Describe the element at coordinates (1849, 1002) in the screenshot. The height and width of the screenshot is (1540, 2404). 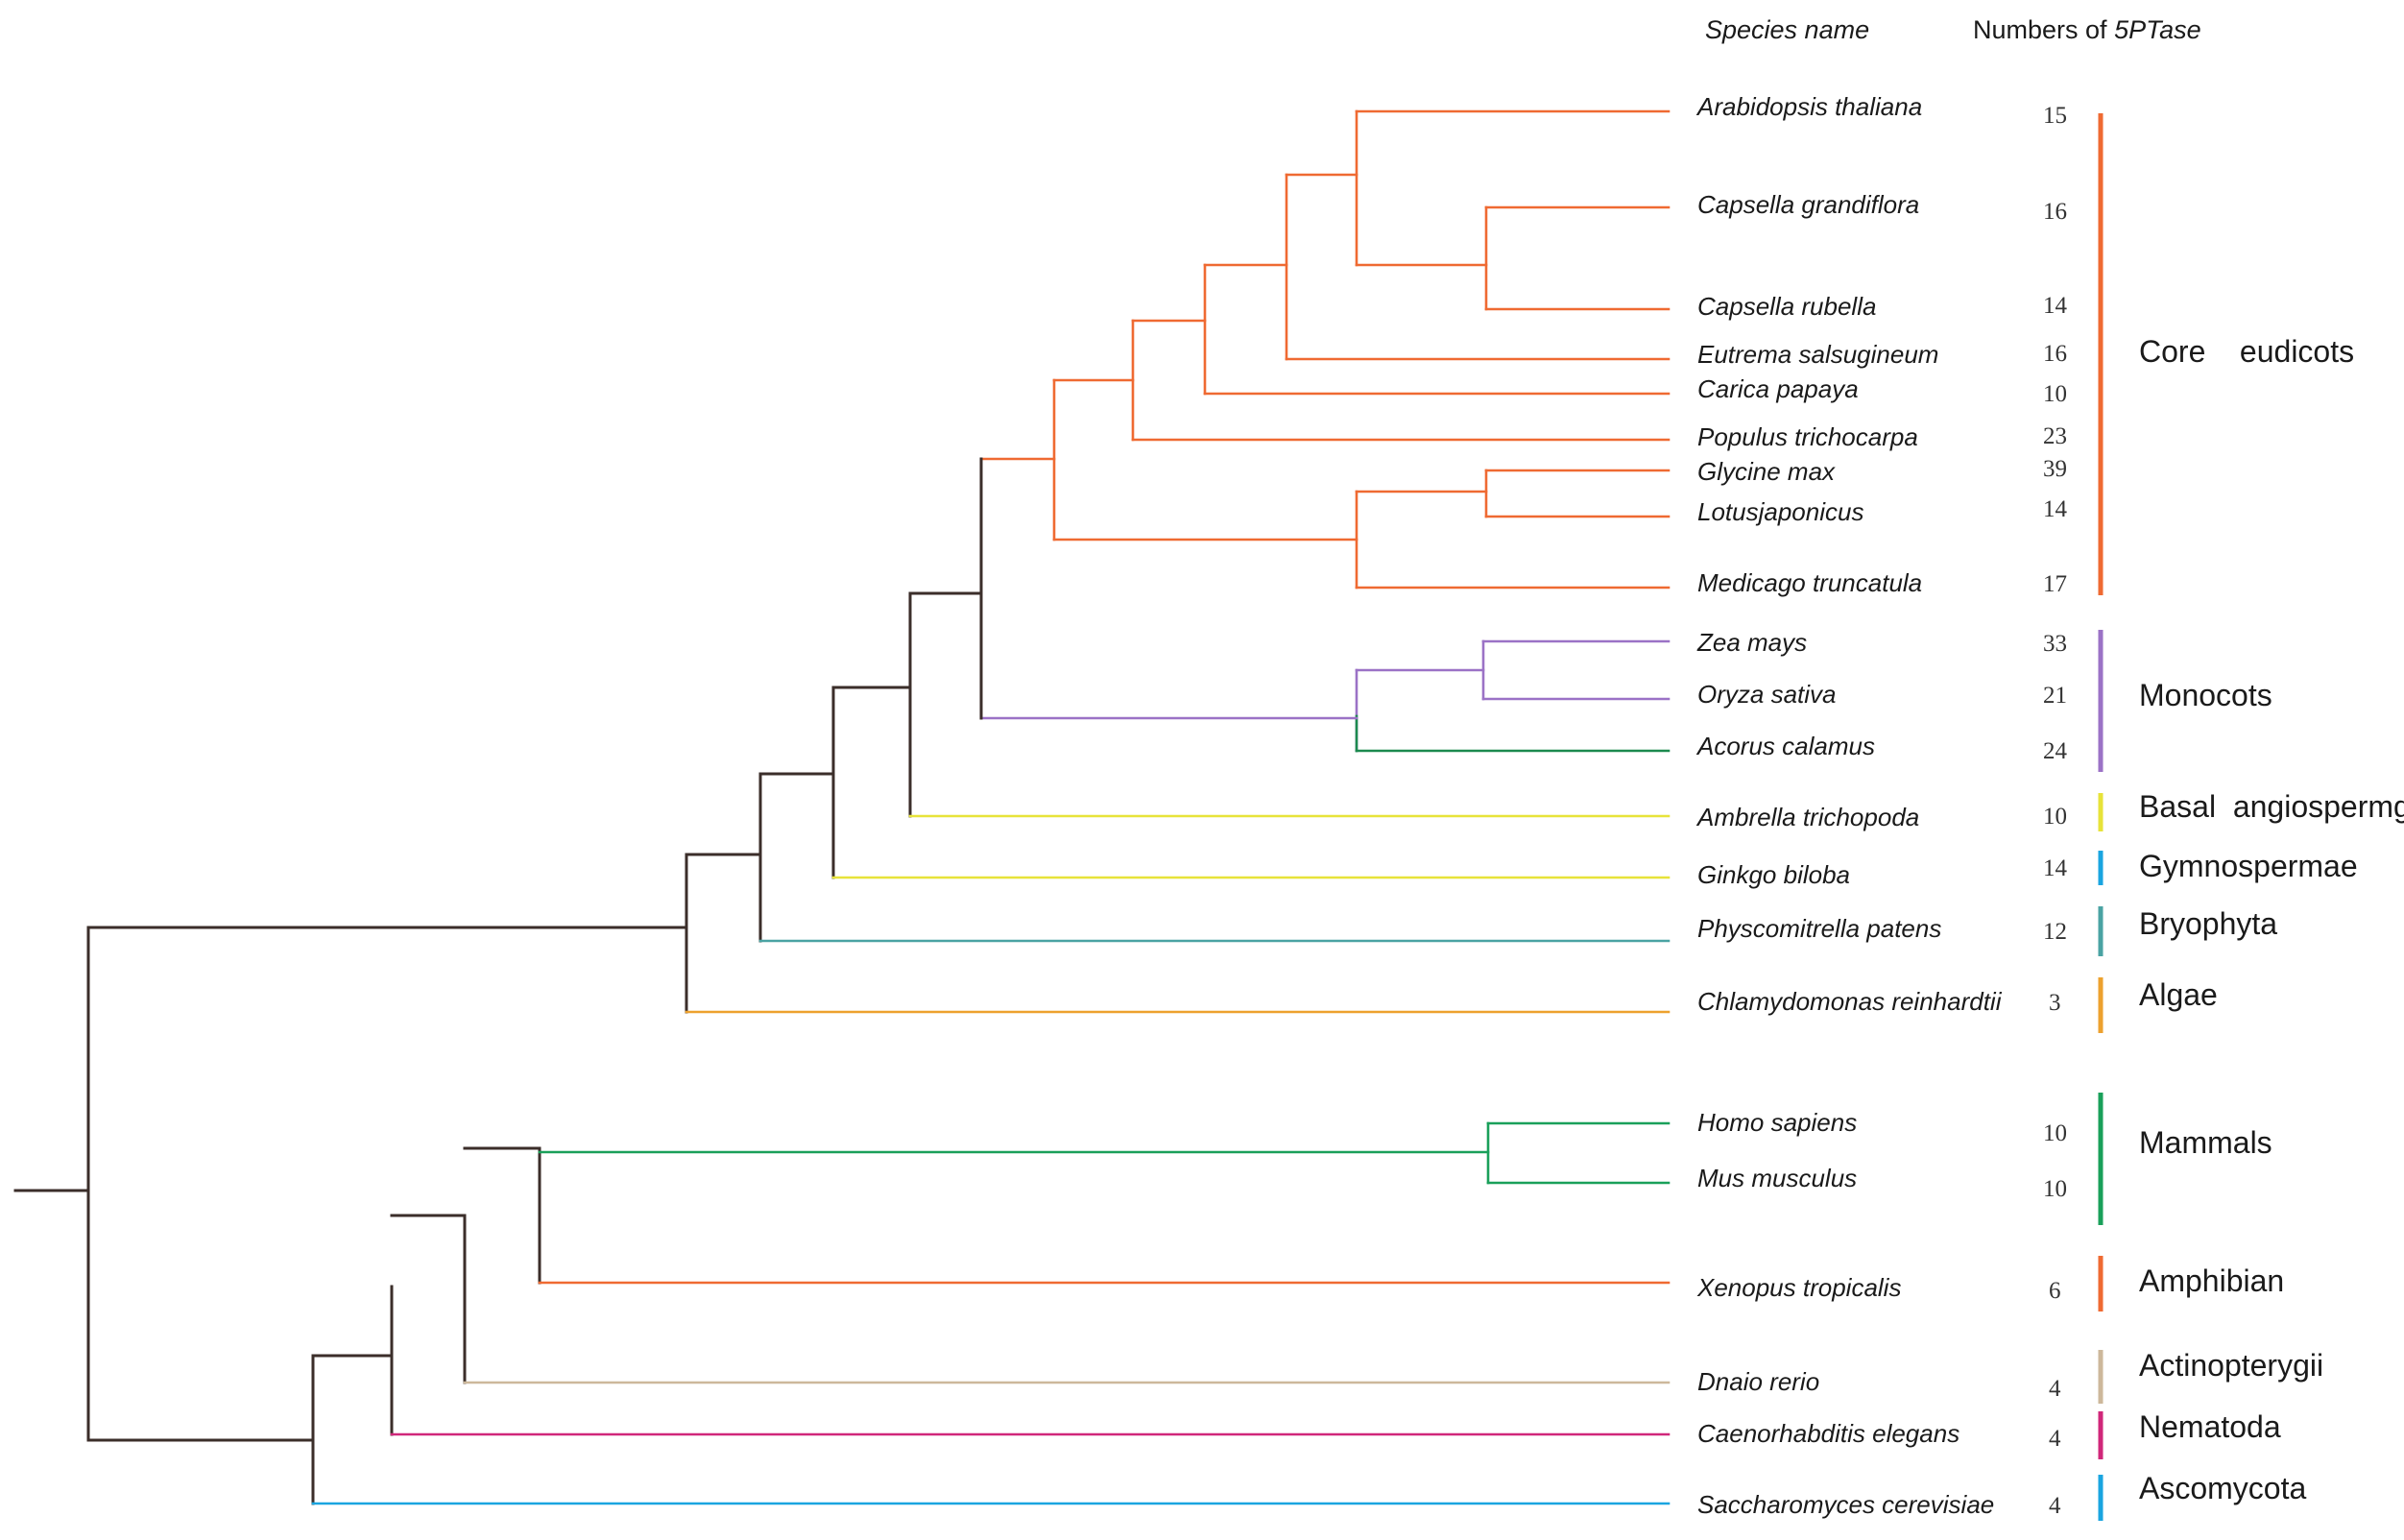
I see `species-label: Chlamydomonas reinhardtii` at that location.